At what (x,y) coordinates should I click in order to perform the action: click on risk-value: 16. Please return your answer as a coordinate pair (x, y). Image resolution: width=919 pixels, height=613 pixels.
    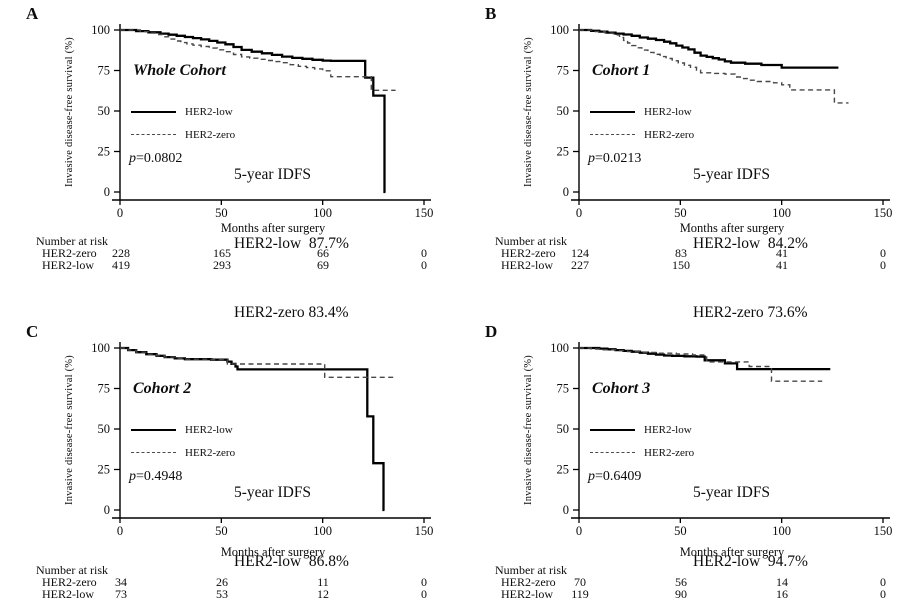
    Looking at the image, I should click on (782, 594).